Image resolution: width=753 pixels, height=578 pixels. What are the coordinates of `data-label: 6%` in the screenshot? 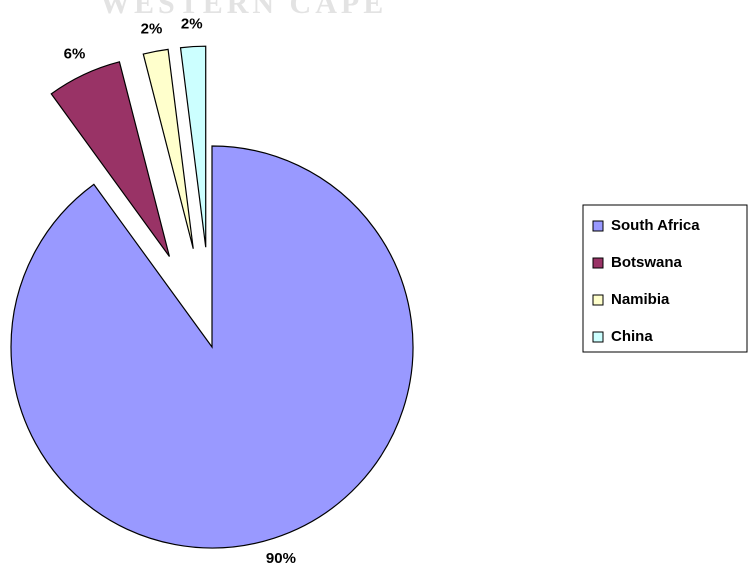 It's located at (75, 54).